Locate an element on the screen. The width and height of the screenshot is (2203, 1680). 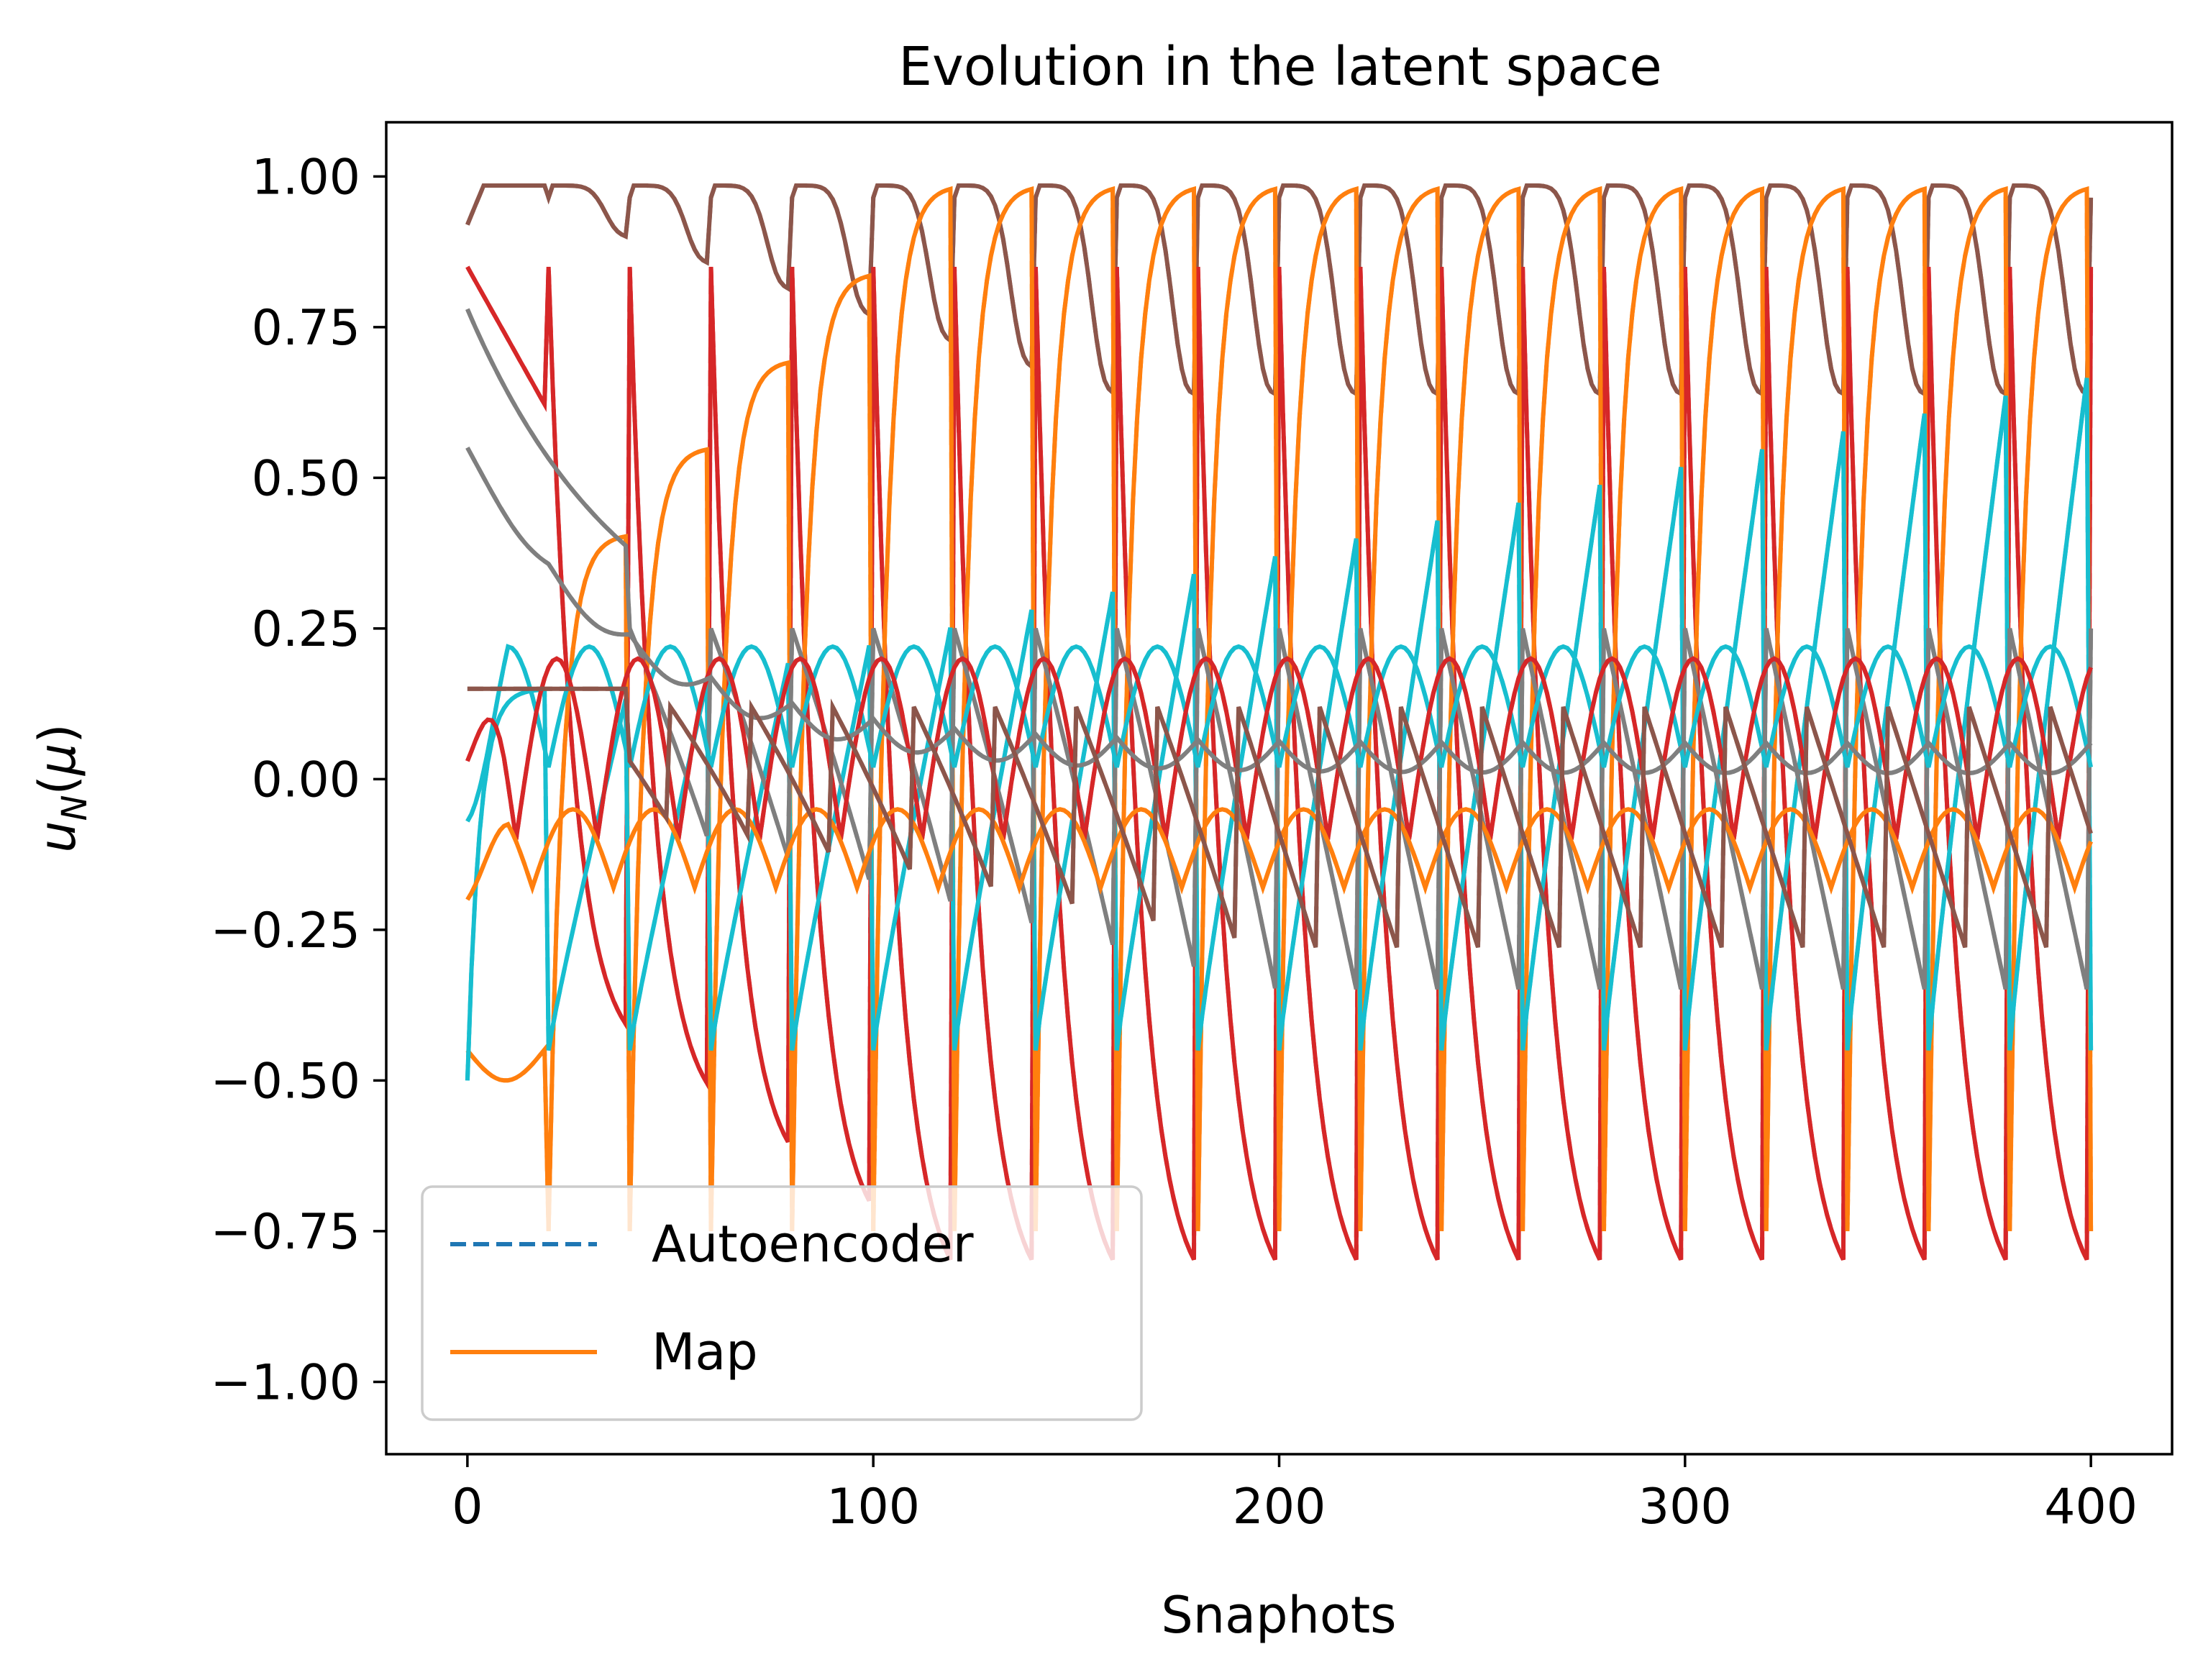
svg-text: uN(μ) is located at coordinates (61, 787).